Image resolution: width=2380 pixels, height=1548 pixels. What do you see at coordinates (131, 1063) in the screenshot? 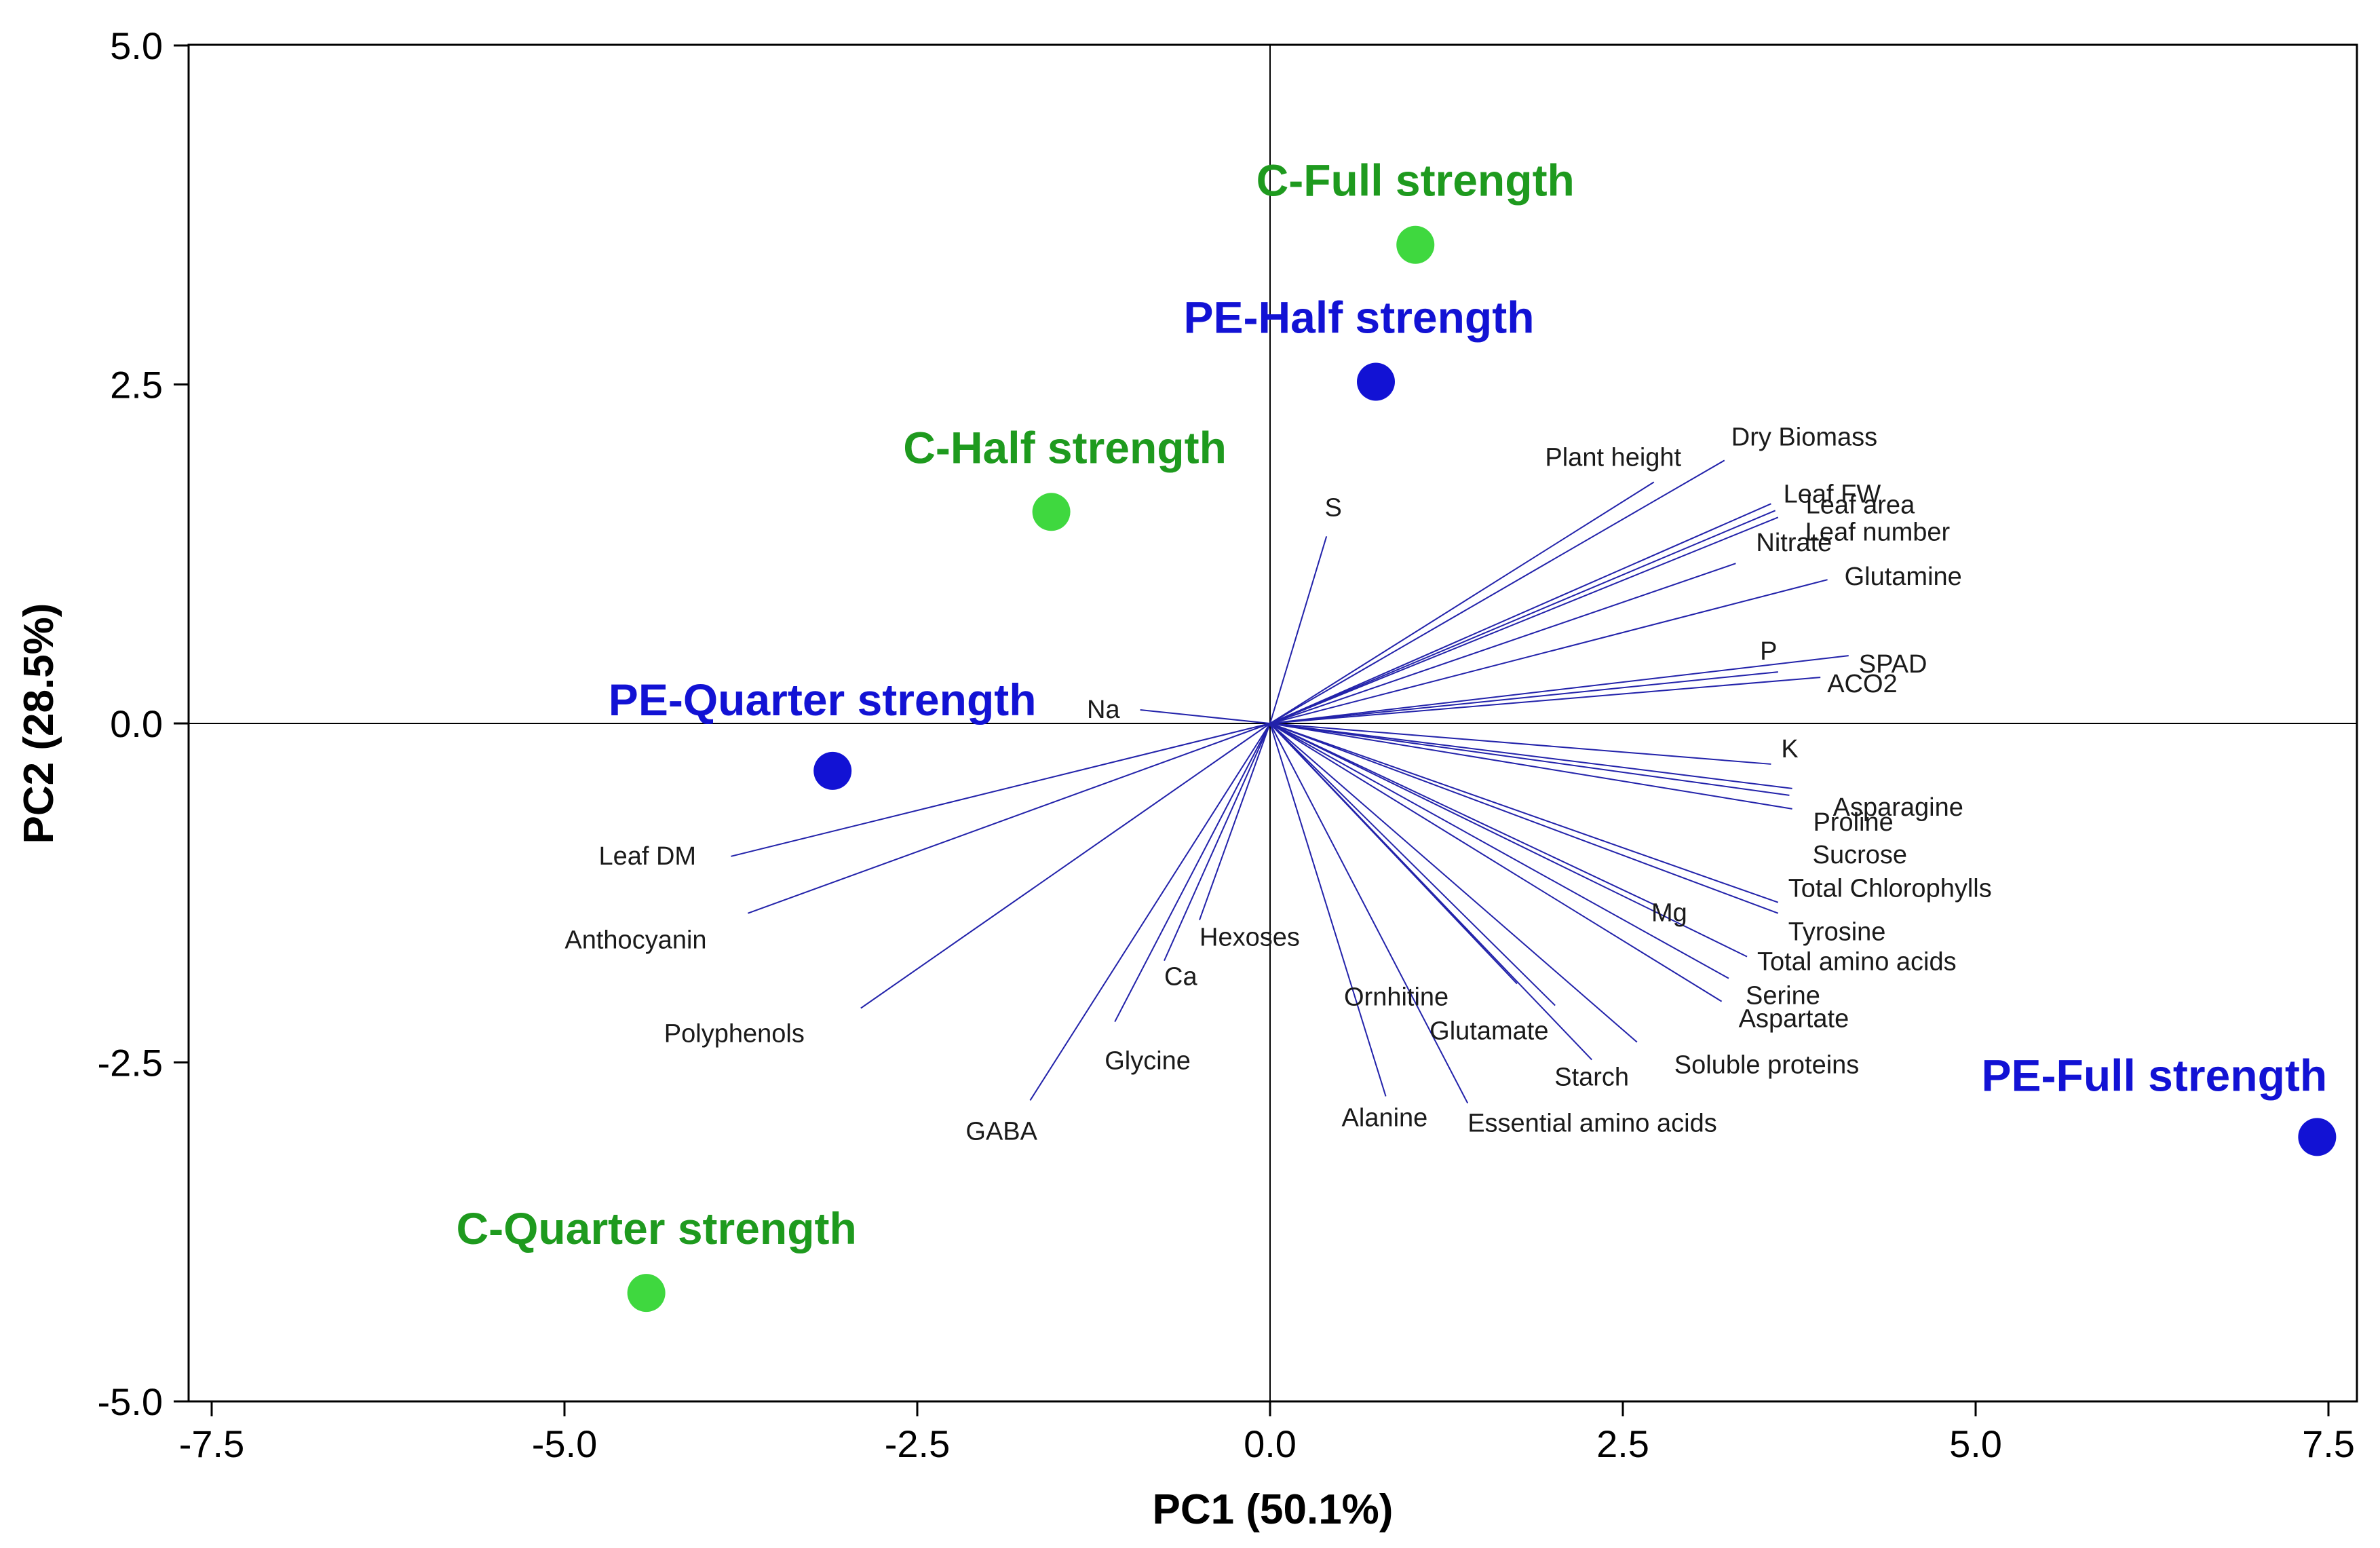
I see `y-tick-label: -2.5` at bounding box center [131, 1063].